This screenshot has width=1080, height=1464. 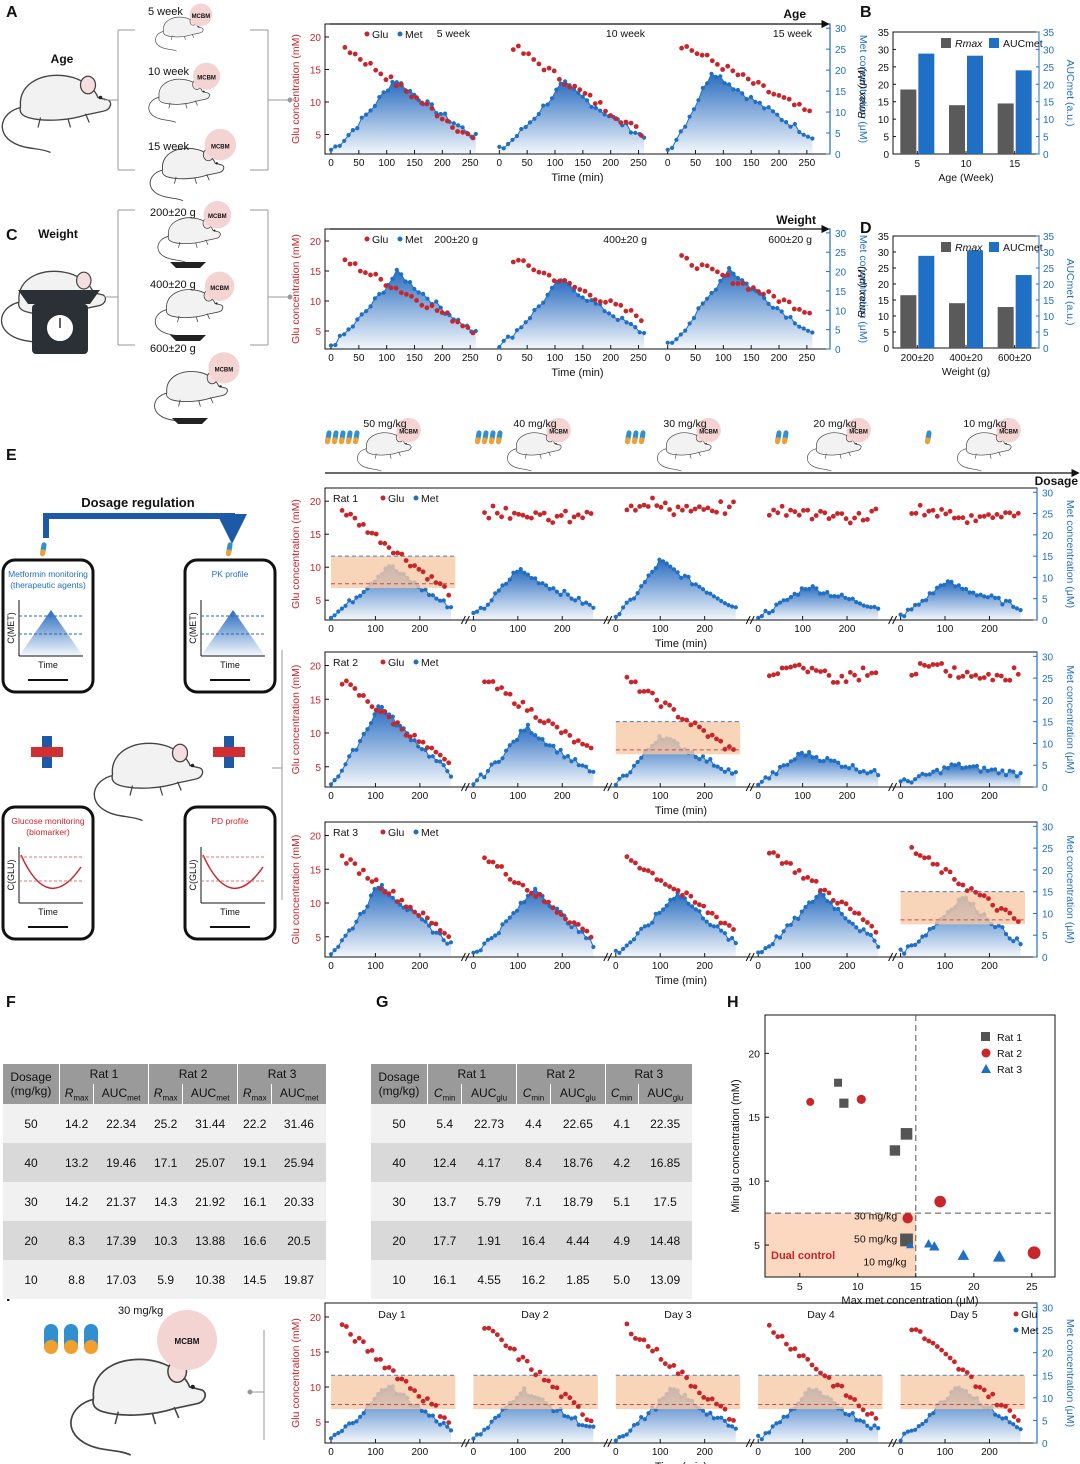 What do you see at coordinates (807, 358) in the screenshot?
I see `time-tick-label: 250` at bounding box center [807, 358].